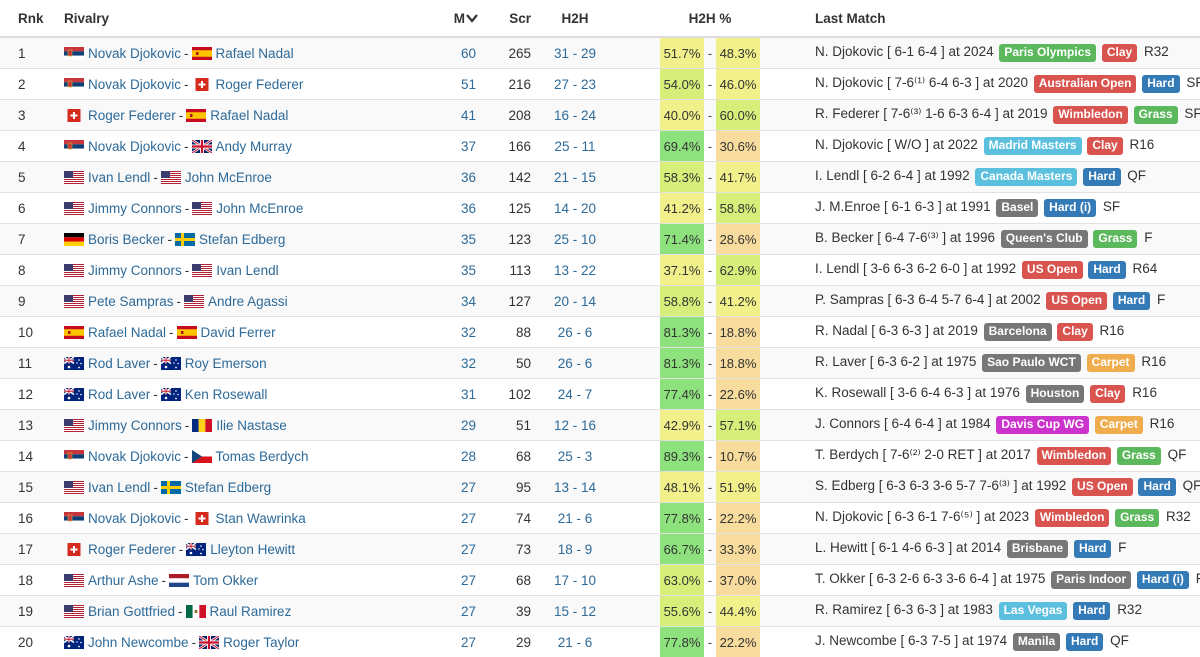 This screenshot has width=1200, height=657. Describe the element at coordinates (710, 18) in the screenshot. I see `header-h2h-percent: H2H %` at that location.